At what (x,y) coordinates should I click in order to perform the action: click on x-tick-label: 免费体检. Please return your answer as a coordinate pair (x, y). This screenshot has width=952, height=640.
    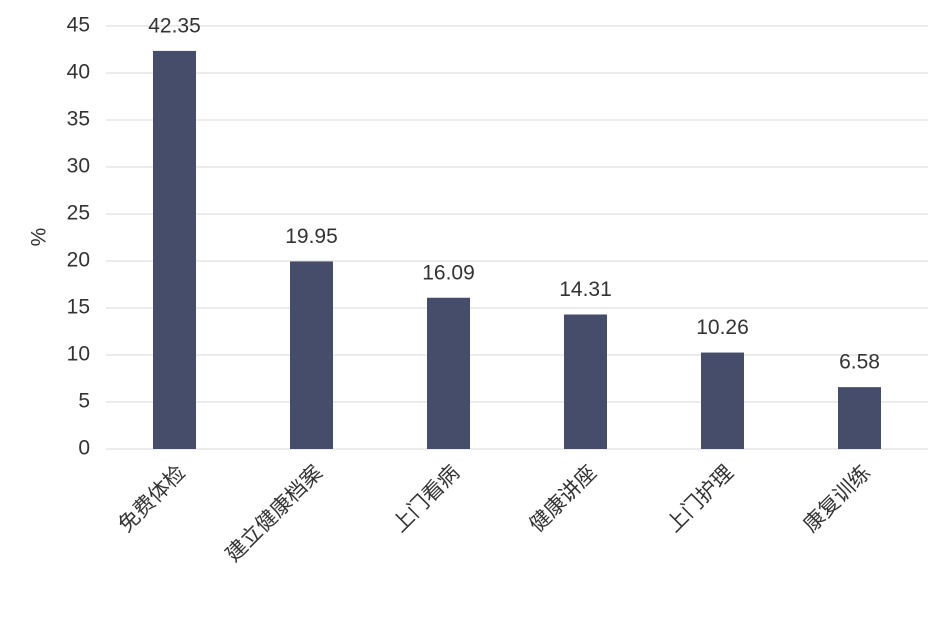
    Looking at the image, I should click on (152, 499).